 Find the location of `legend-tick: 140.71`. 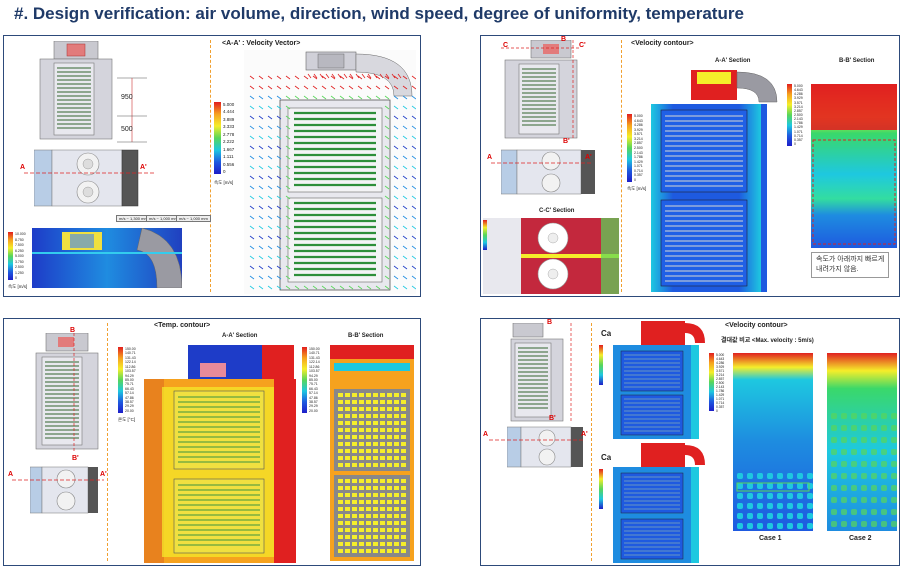

legend-tick: 140.71 is located at coordinates (130, 353).